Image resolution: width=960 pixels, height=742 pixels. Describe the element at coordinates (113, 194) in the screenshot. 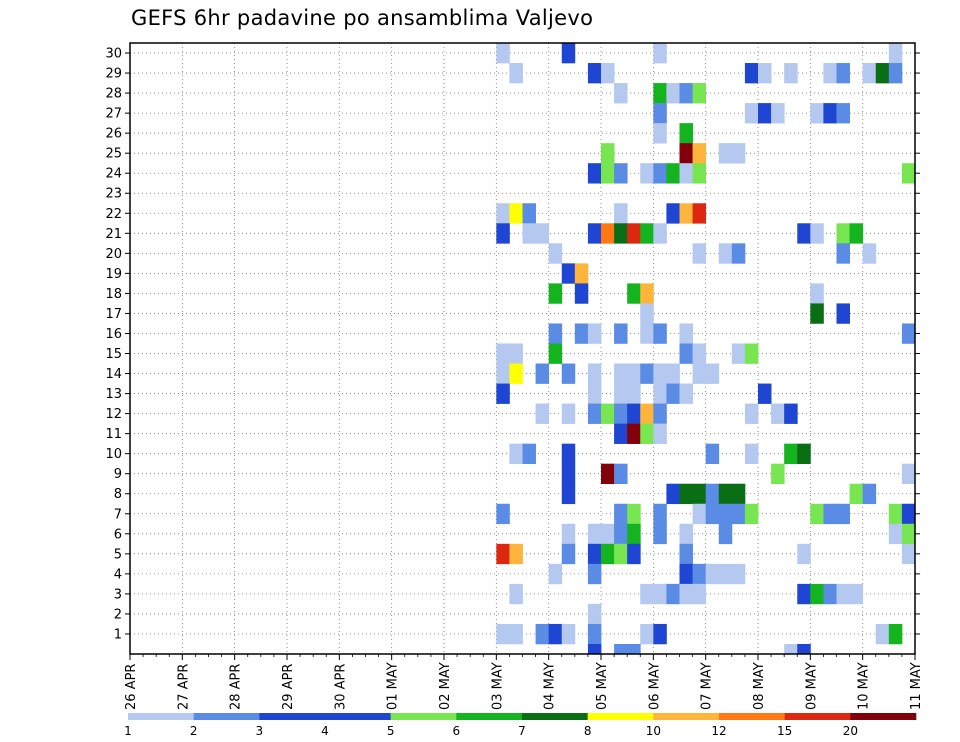

I see `y-tick-label: 23` at that location.